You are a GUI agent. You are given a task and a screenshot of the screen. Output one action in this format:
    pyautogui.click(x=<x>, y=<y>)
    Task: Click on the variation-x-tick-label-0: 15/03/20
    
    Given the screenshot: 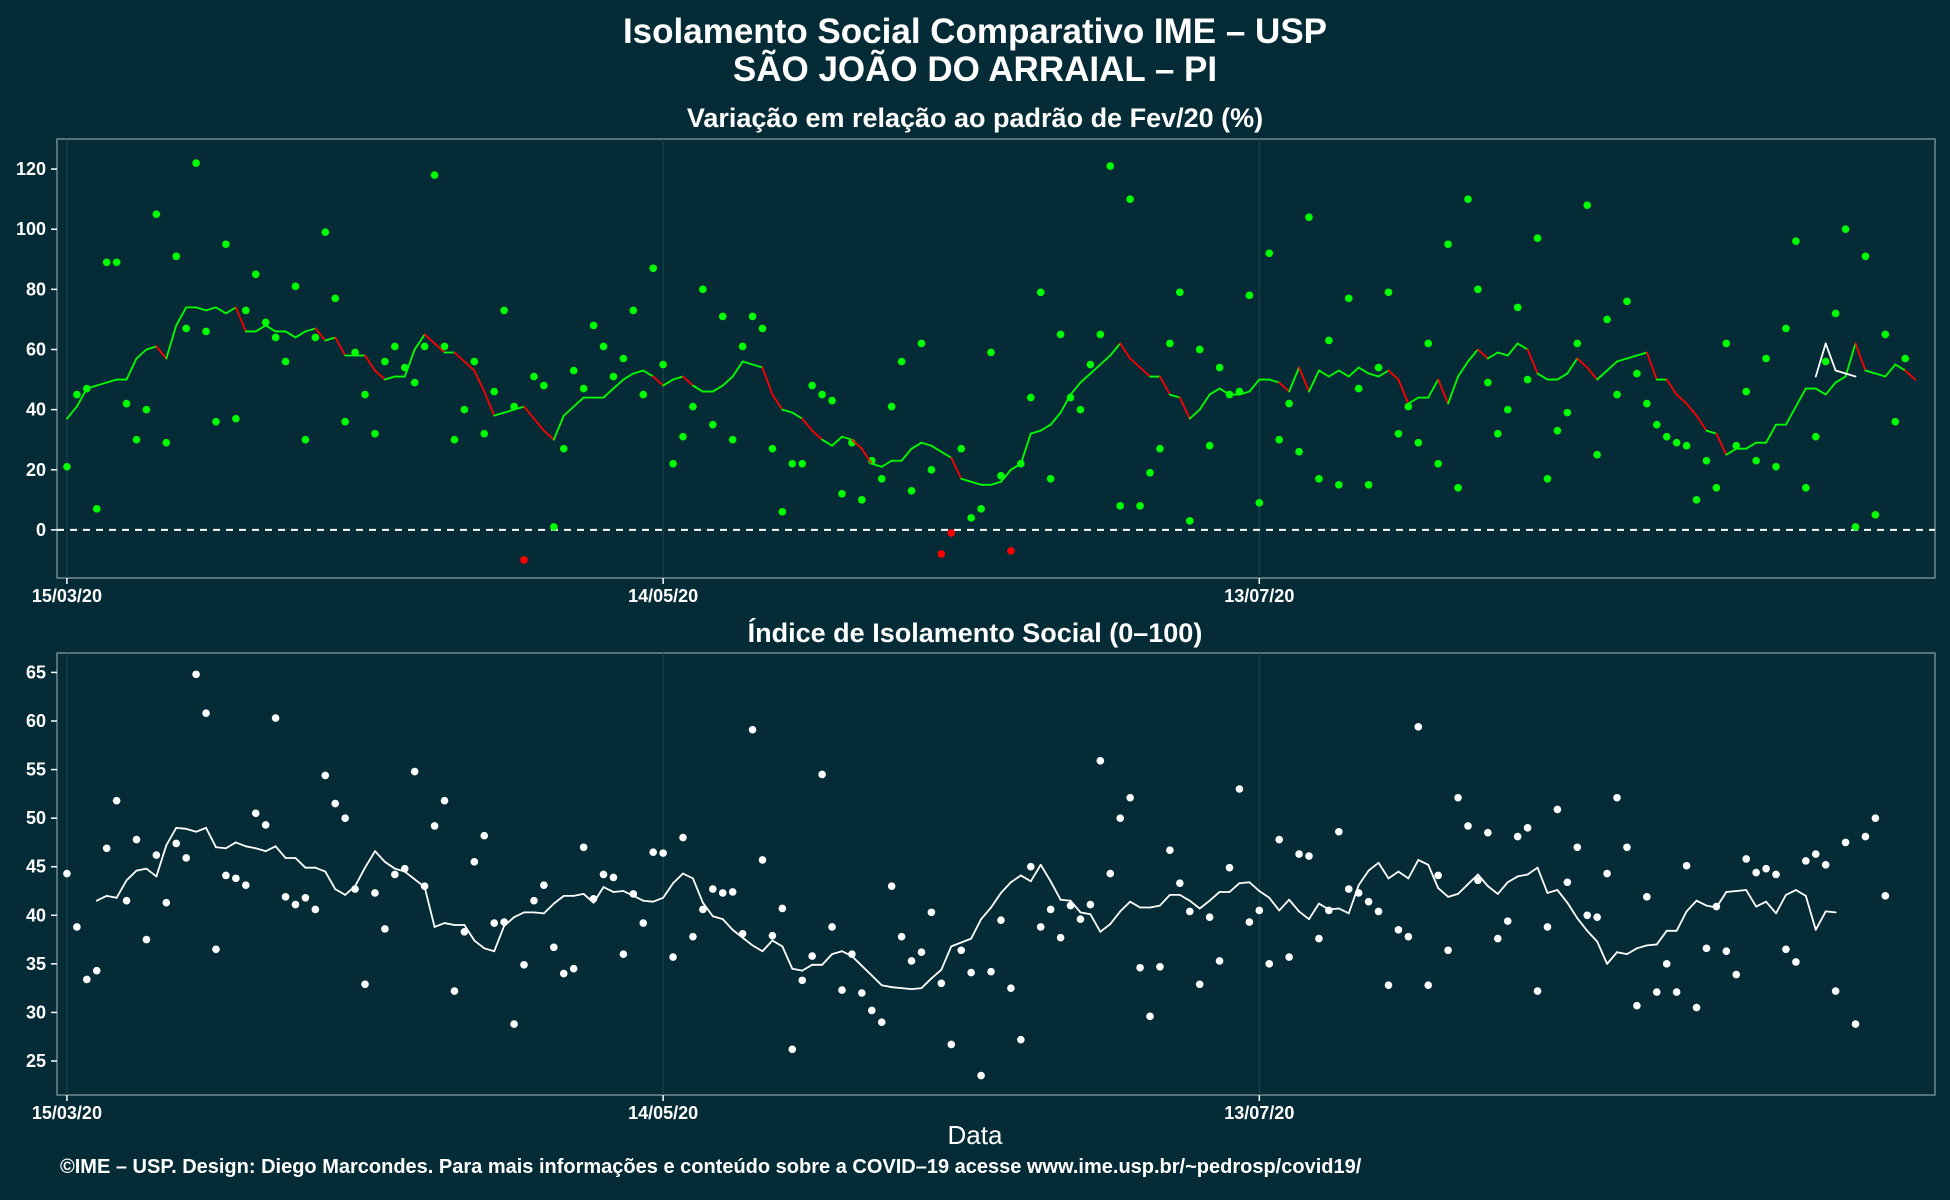 What is the action you would take?
    pyautogui.click(x=67, y=596)
    